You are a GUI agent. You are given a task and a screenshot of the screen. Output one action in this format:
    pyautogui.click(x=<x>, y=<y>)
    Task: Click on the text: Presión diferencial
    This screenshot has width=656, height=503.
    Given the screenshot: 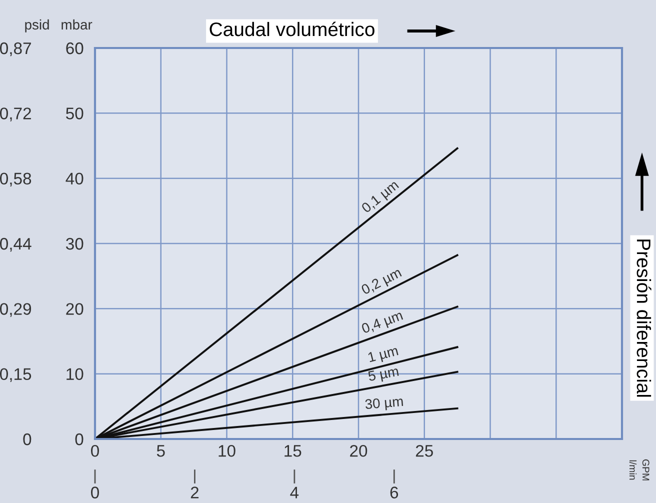 What is the action you would take?
    pyautogui.click(x=644, y=318)
    